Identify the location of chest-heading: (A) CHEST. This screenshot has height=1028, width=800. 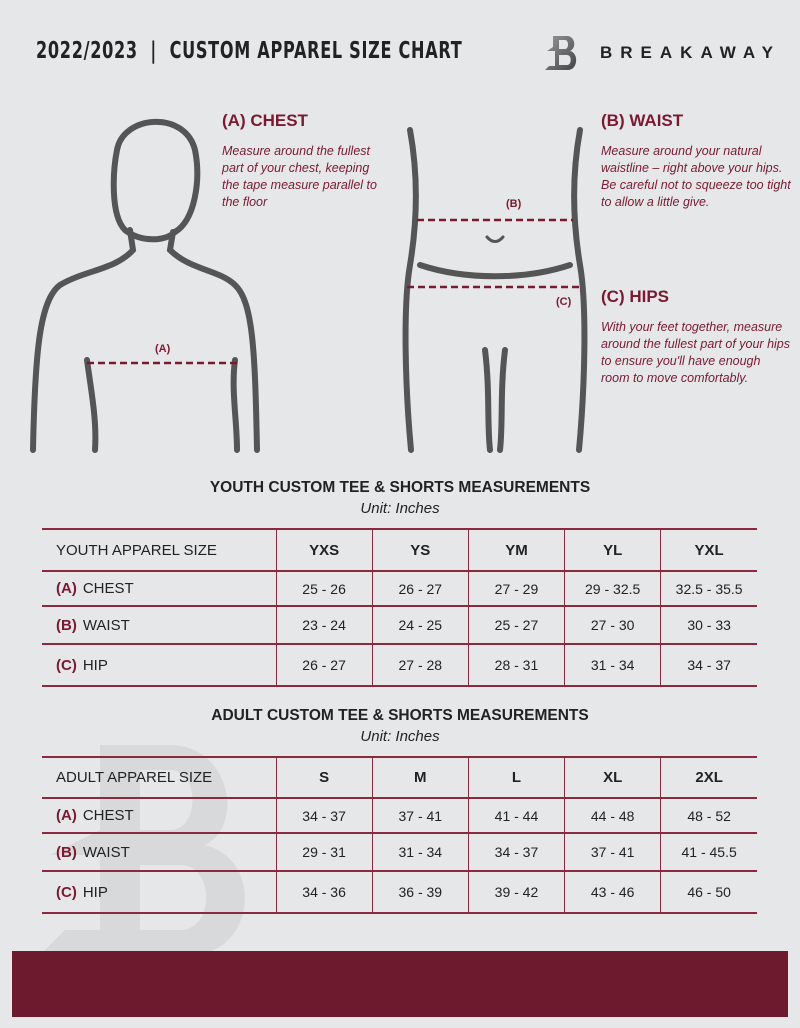
(265, 120).